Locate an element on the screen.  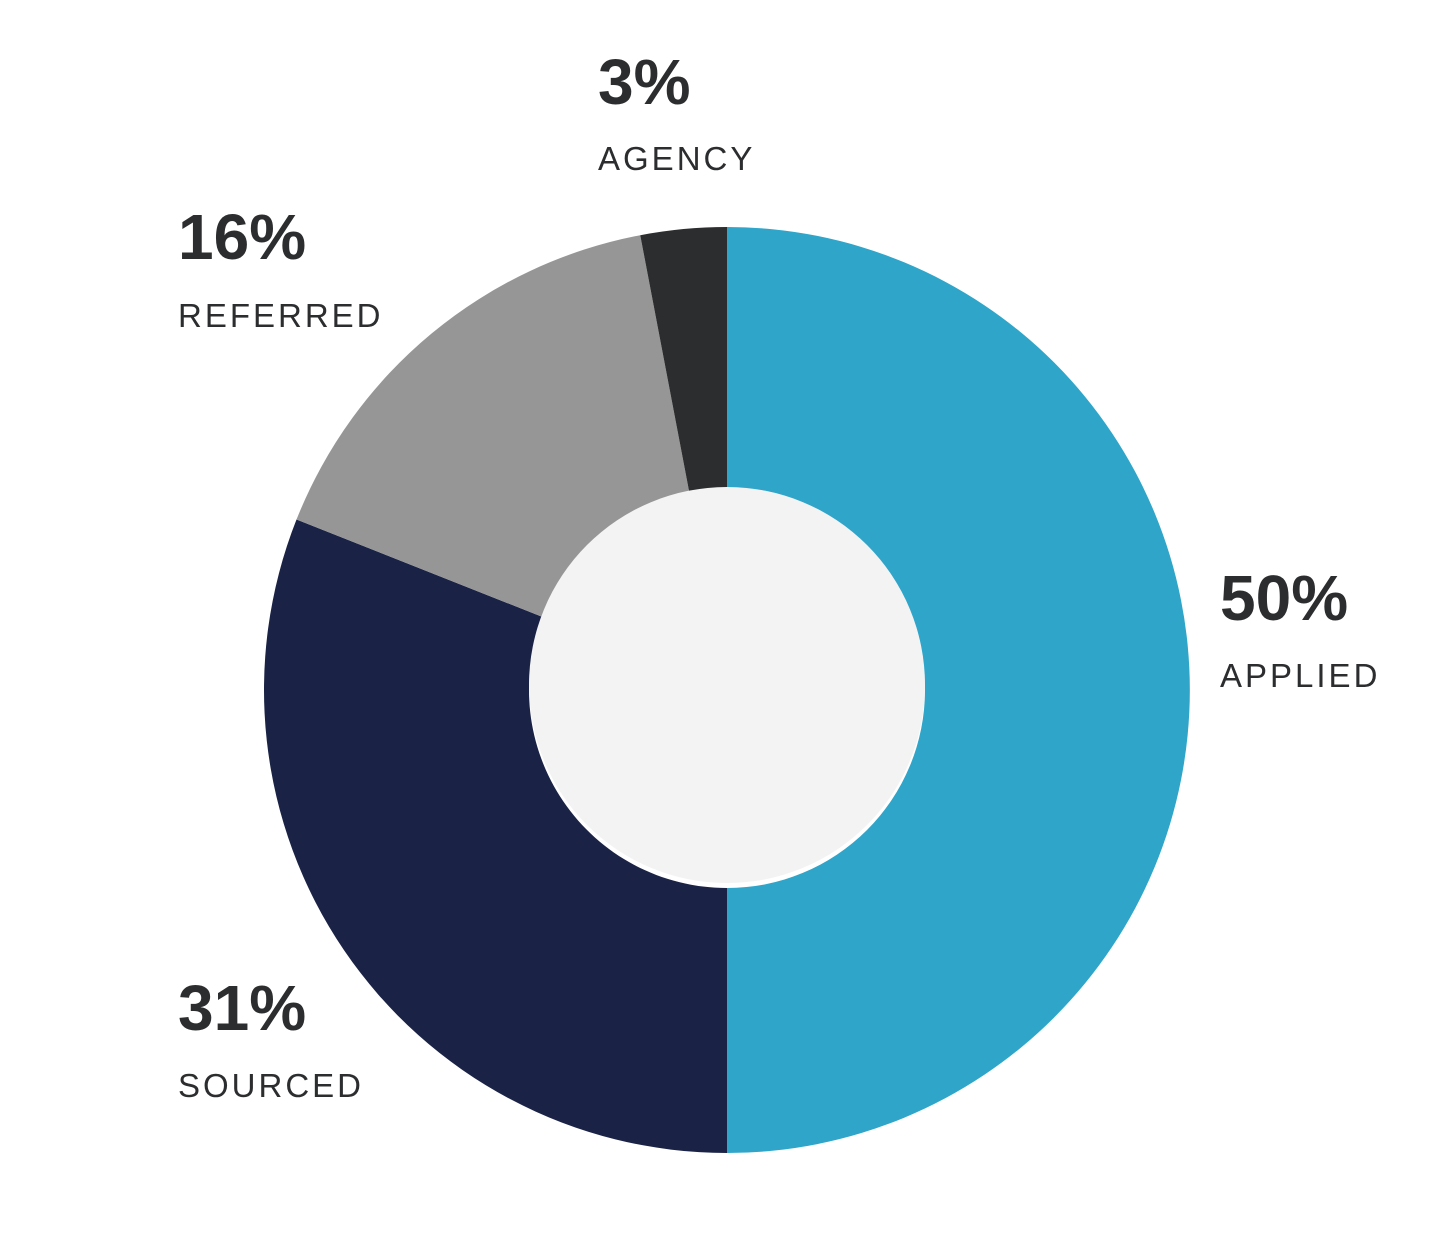
category-label: SOURCED is located at coordinates (271, 1085).